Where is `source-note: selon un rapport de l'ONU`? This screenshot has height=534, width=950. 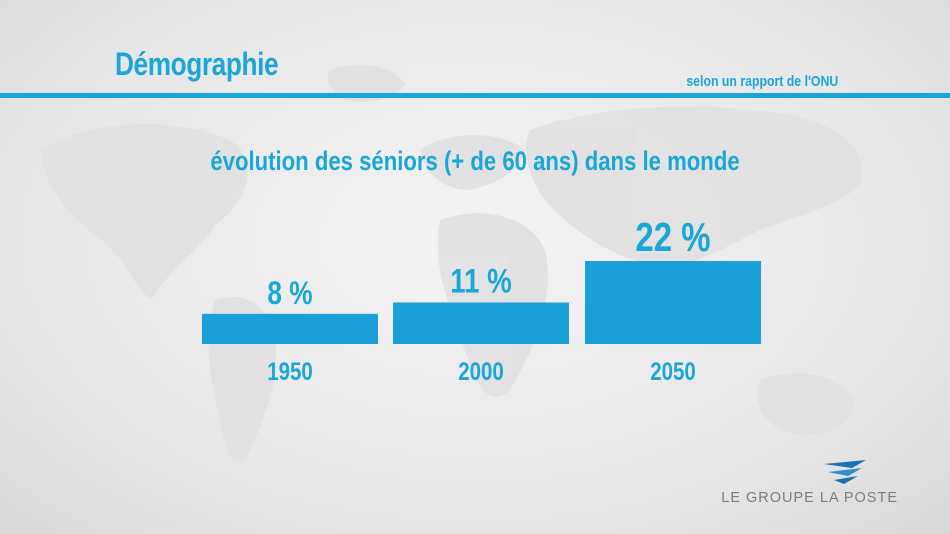
source-note: selon un rapport de l'ONU is located at coordinates (762, 81).